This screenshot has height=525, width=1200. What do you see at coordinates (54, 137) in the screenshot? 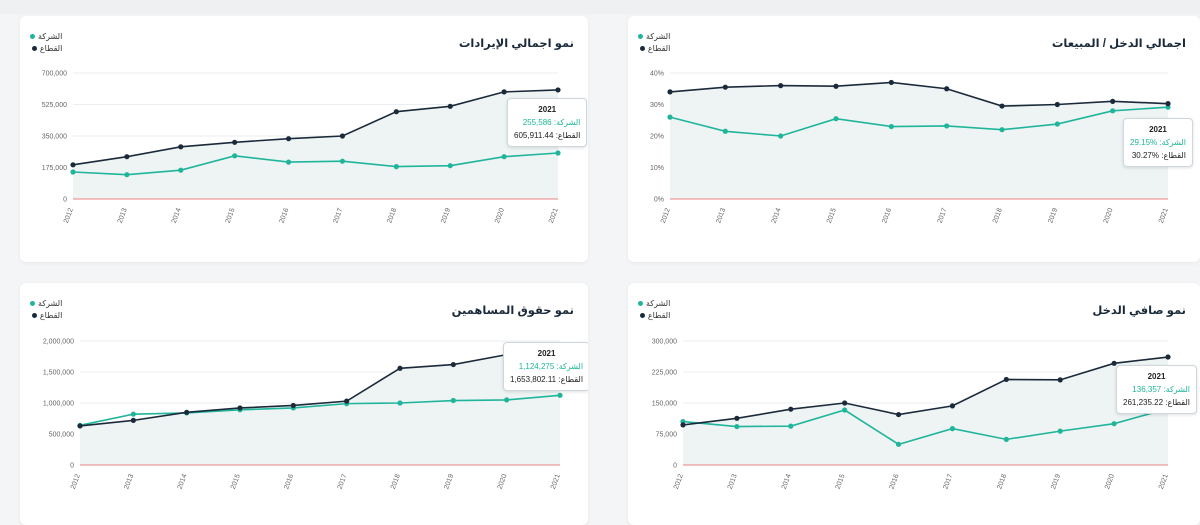
I see `y-tick-label: 350,000` at bounding box center [54, 137].